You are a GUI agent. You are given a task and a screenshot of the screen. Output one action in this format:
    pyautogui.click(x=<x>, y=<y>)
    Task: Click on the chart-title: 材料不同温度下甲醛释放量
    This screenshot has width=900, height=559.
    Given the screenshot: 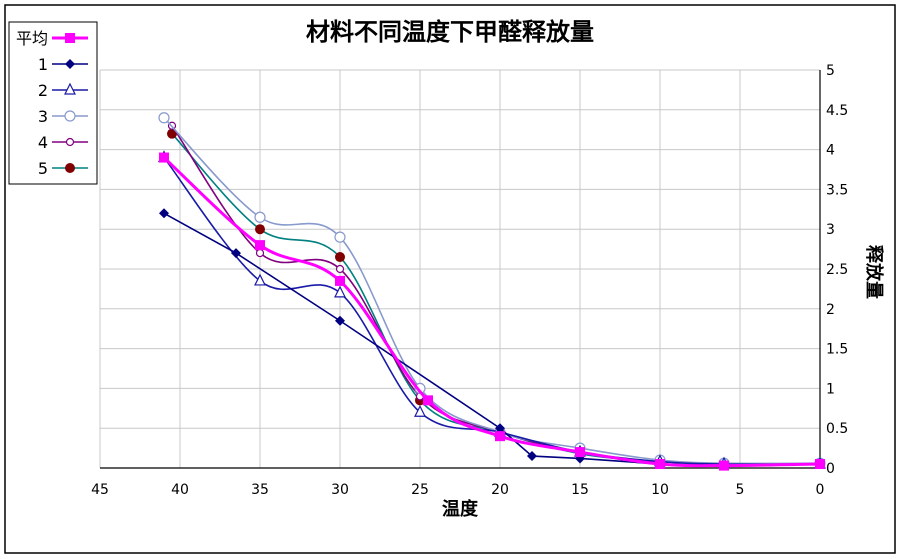 What is the action you would take?
    pyautogui.click(x=450, y=32)
    